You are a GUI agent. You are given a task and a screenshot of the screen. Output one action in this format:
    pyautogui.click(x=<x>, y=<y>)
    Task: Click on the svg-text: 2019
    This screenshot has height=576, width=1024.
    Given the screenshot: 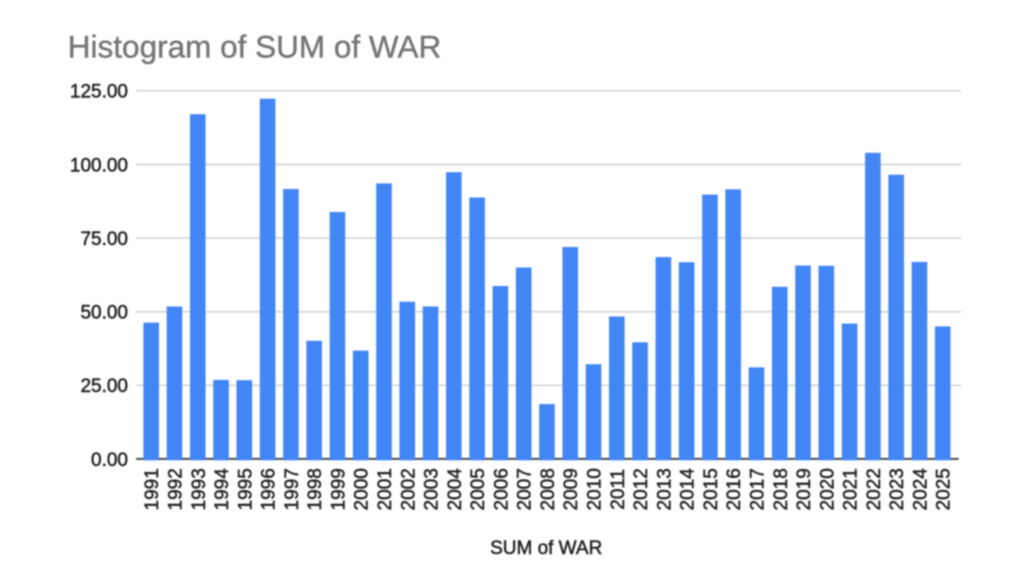 What is the action you would take?
    pyautogui.click(x=804, y=489)
    